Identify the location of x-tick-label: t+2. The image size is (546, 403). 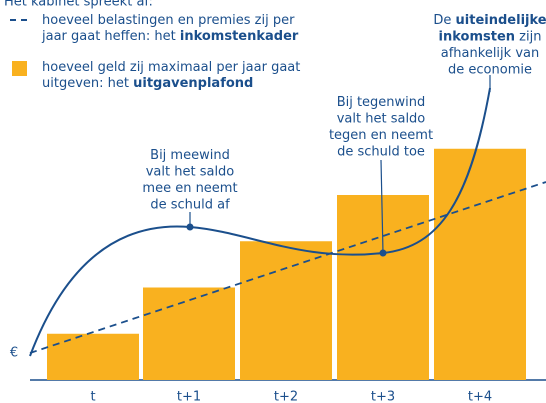
(286, 396).